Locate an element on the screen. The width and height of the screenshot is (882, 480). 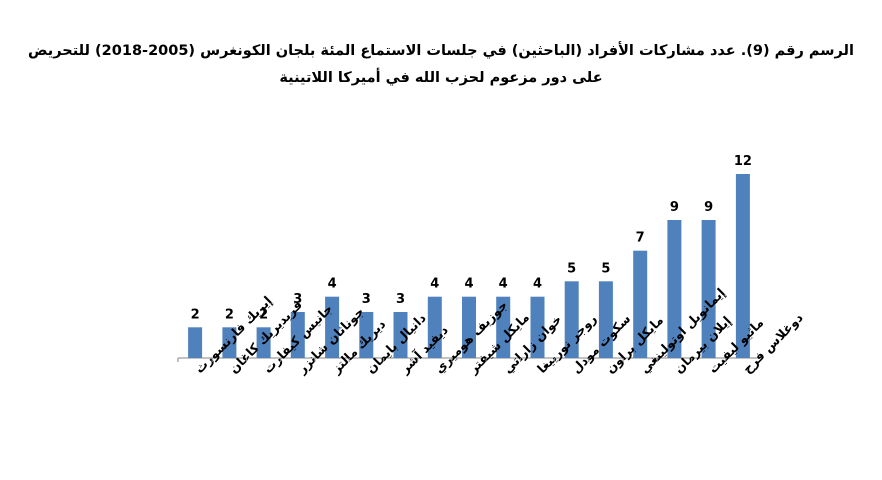
data-label-7: 3 is located at coordinates (400, 299).